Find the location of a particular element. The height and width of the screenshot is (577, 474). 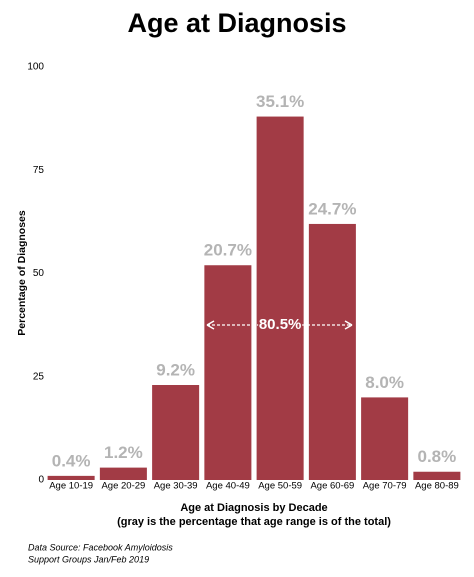

arrow-heads is located at coordinates (279, 325).